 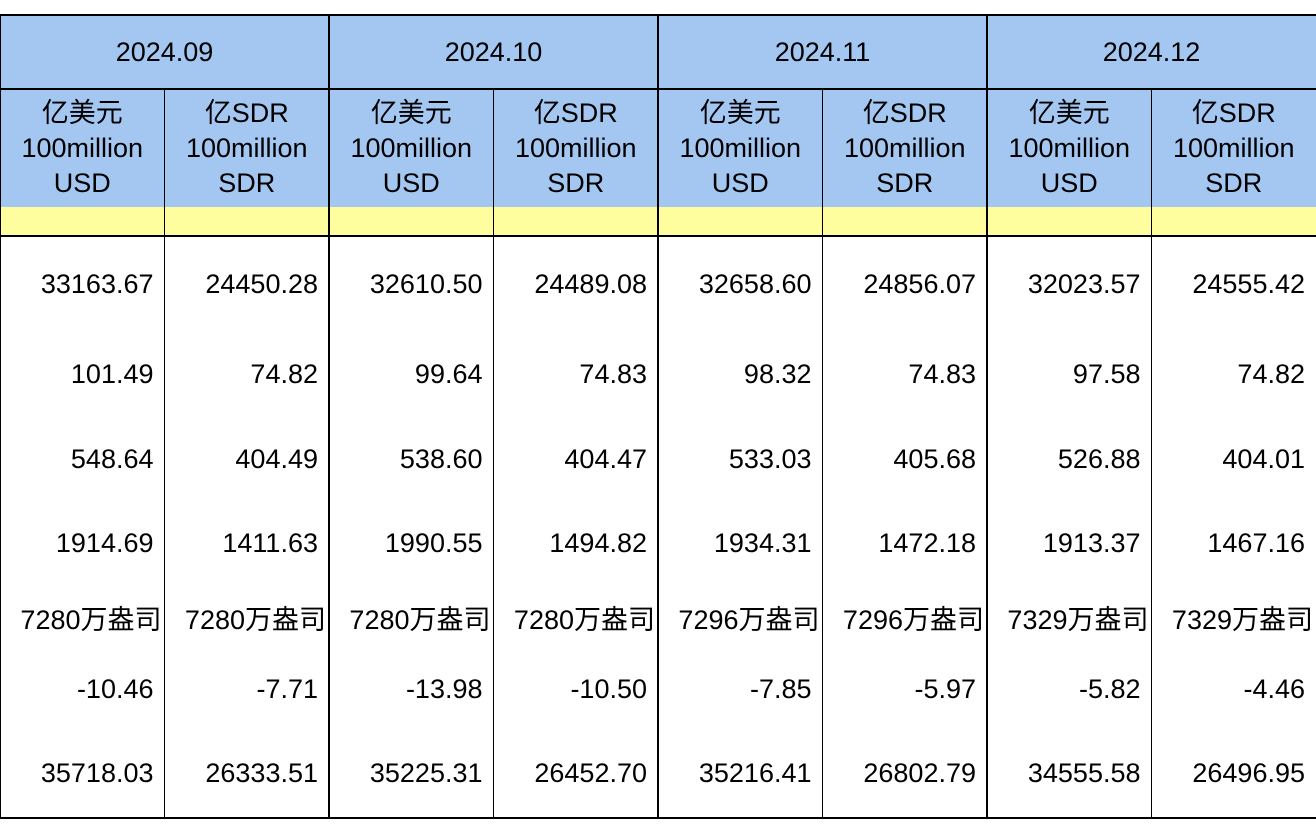 What do you see at coordinates (780, 688) in the screenshot?
I see `data-cell: -7.85` at bounding box center [780, 688].